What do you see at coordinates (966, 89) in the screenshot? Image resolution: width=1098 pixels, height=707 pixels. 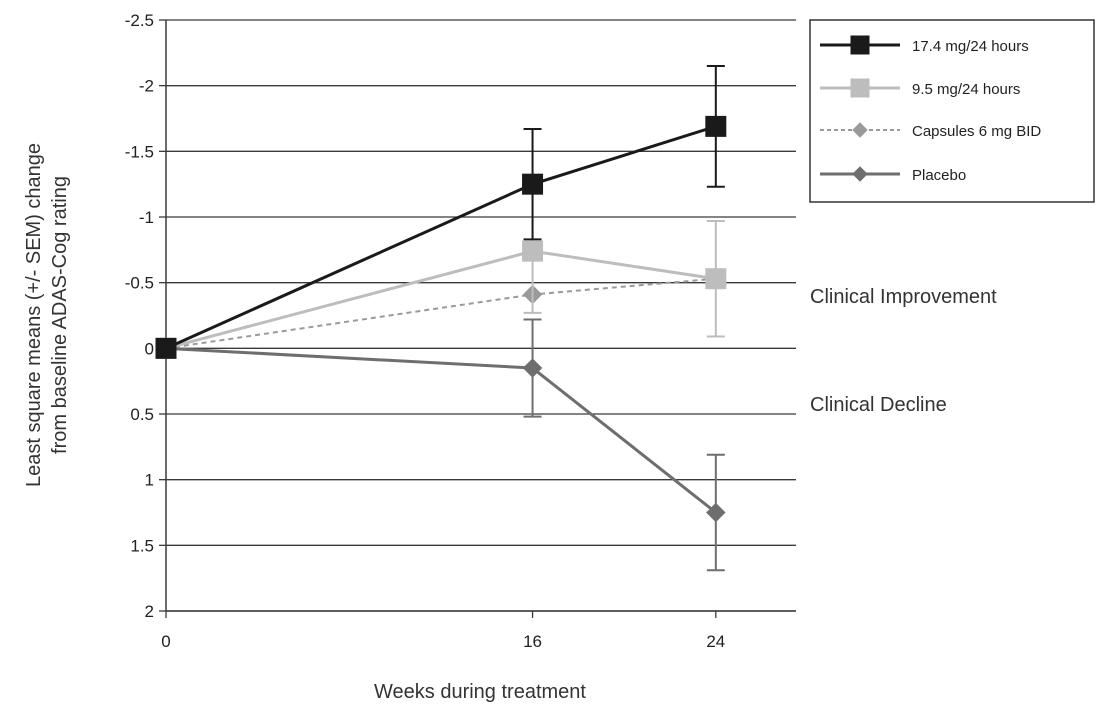 I see `legend-label: 9.5 mg/24 hours` at bounding box center [966, 89].